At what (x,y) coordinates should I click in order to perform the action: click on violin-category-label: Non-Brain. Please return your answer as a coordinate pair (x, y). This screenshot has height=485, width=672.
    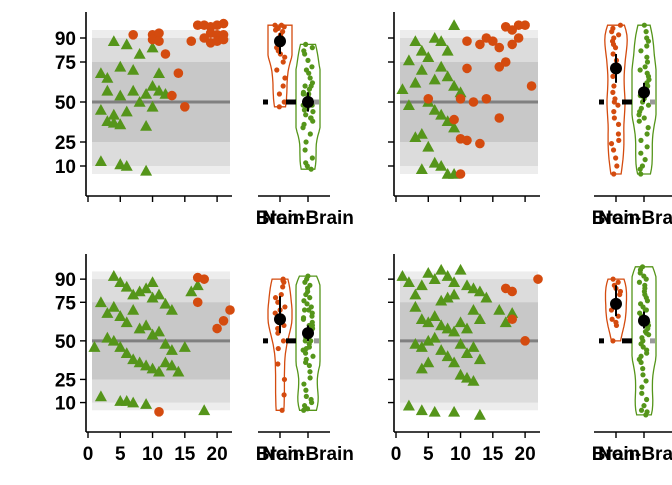
    Looking at the image, I should click on (308, 218).